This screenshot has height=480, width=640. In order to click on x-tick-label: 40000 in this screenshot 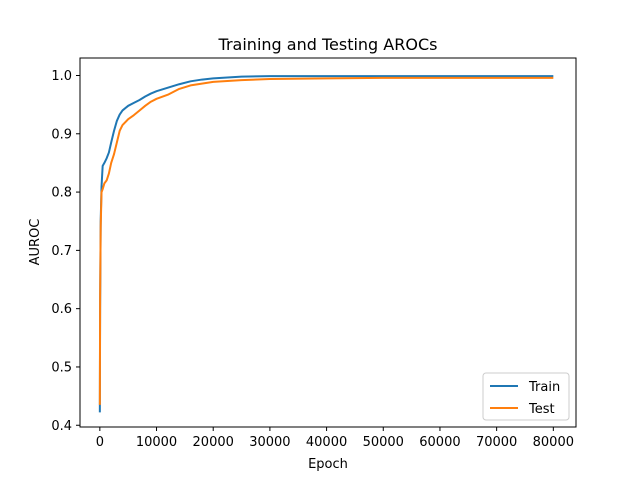, I will do `click(326, 442)`.